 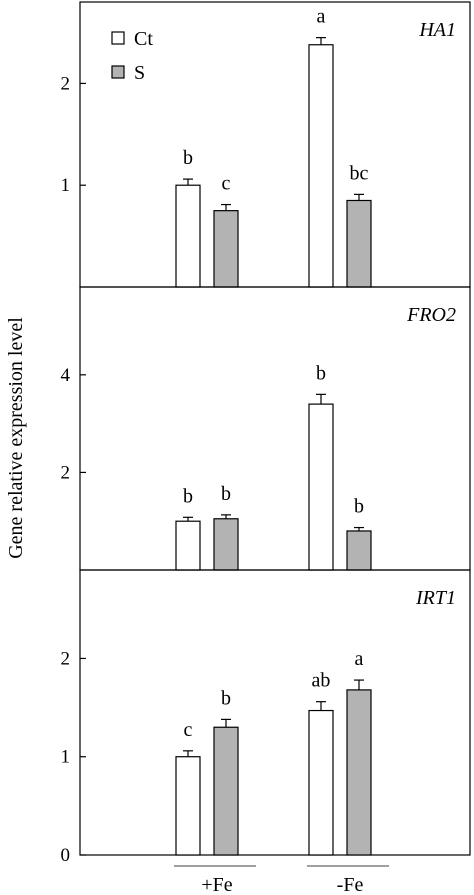 What do you see at coordinates (16, 438) in the screenshot?
I see `y-axis-label: Gene relative expression level` at bounding box center [16, 438].